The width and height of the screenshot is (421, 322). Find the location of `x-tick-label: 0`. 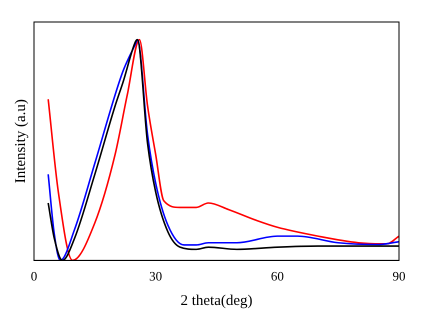

x-tick-label: 0 is located at coordinates (34, 276).